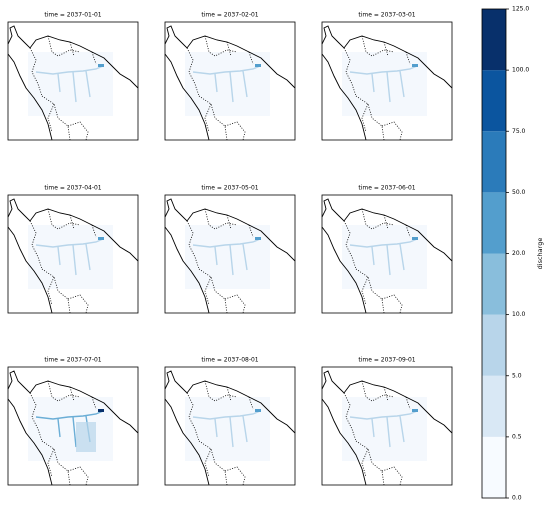 The image size is (550, 509). Describe the element at coordinates (517, 375) in the screenshot. I see `colorbar-tick-label: 5.0` at that location.